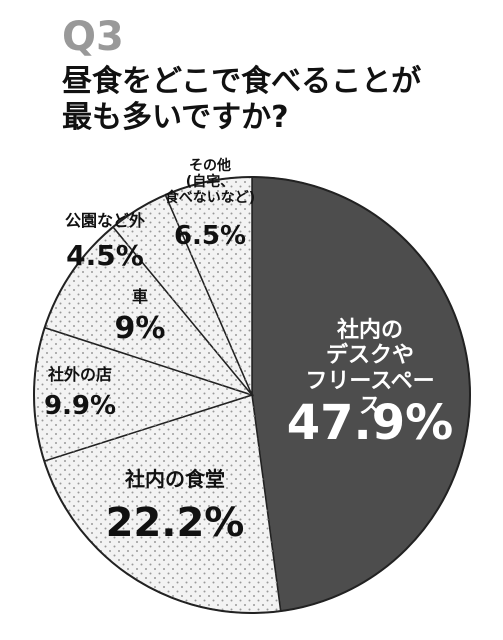 This screenshot has width=503, height=640. Describe the element at coordinates (80, 406) in the screenshot. I see `value-label: 9.9%` at that location.